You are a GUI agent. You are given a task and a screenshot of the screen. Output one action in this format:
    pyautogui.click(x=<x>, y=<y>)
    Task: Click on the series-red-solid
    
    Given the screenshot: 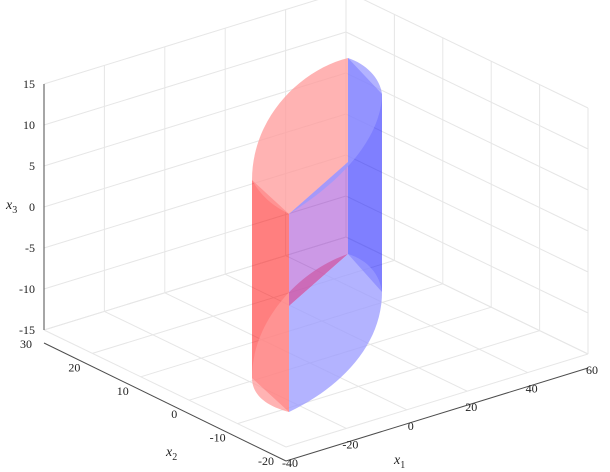 What is the action you would take?
    pyautogui.click(x=300, y=235)
    